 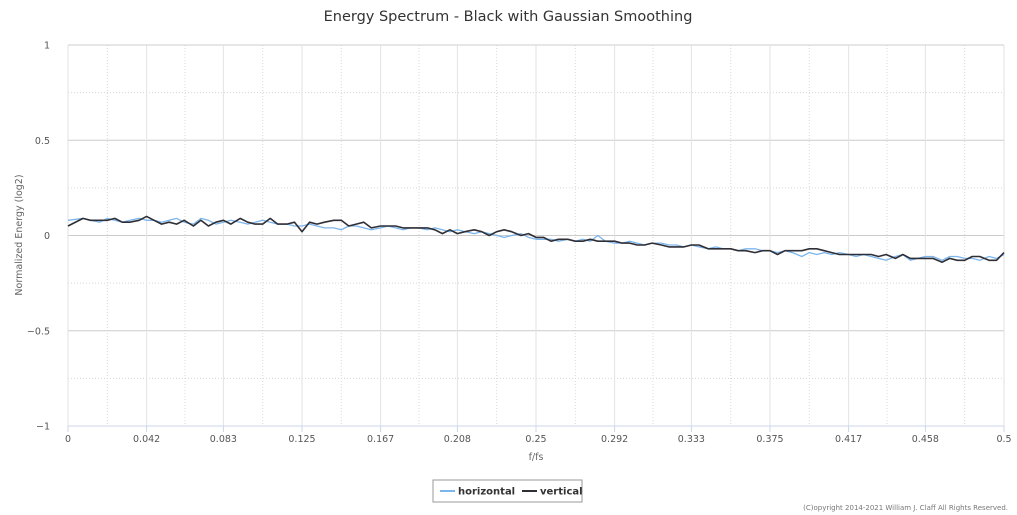 I want to click on legend-item-horizontal: horizontal, so click(x=477, y=492).